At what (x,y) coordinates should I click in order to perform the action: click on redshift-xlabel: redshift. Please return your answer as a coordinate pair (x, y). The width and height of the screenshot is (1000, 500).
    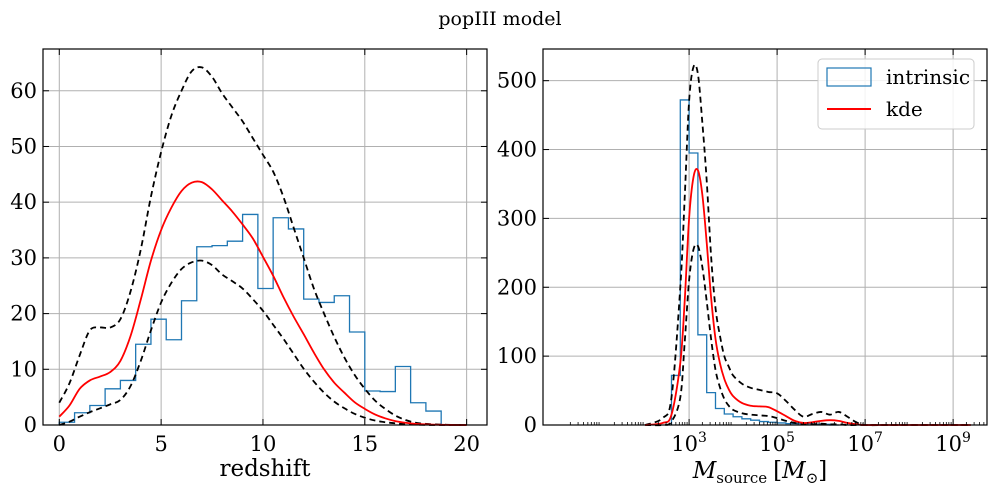
    Looking at the image, I should click on (265, 469).